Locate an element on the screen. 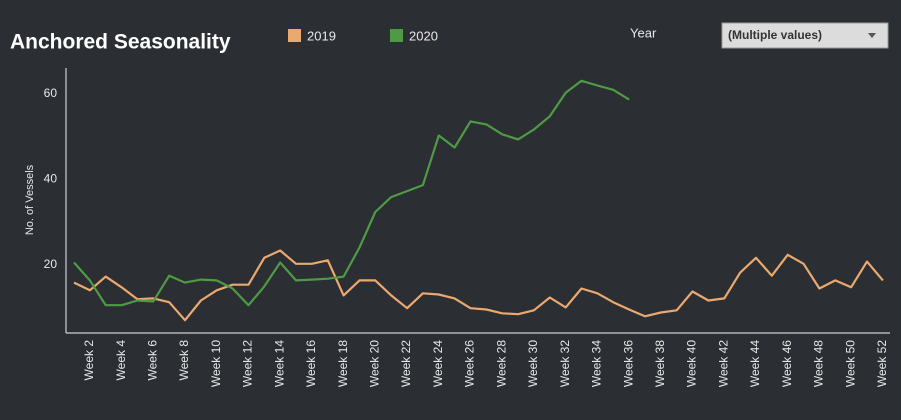 Image resolution: width=901 pixels, height=420 pixels. x-tick-label: Week 26 is located at coordinates (470, 363).